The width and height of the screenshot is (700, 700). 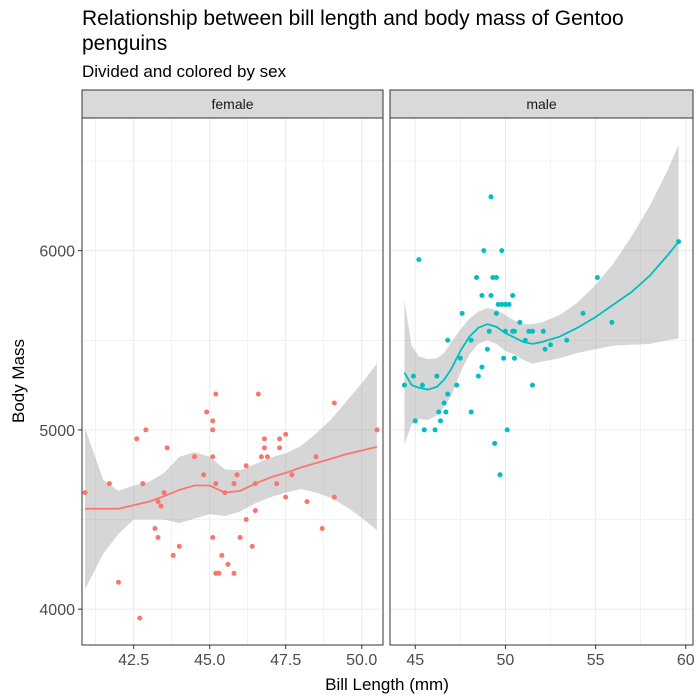 What do you see at coordinates (415, 660) in the screenshot?
I see `x-tick-label: 45` at bounding box center [415, 660].